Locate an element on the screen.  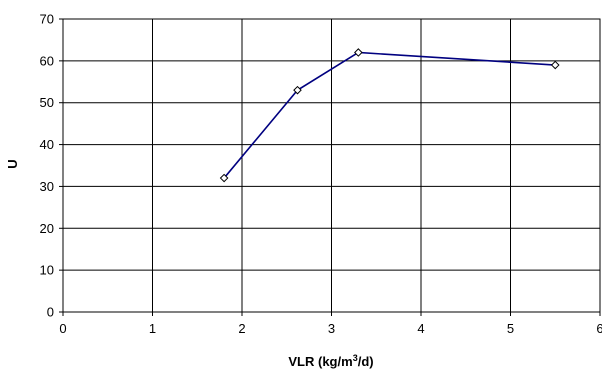
x-ticks: 0 1 2 3 4 5 6 is located at coordinates (330, 324).